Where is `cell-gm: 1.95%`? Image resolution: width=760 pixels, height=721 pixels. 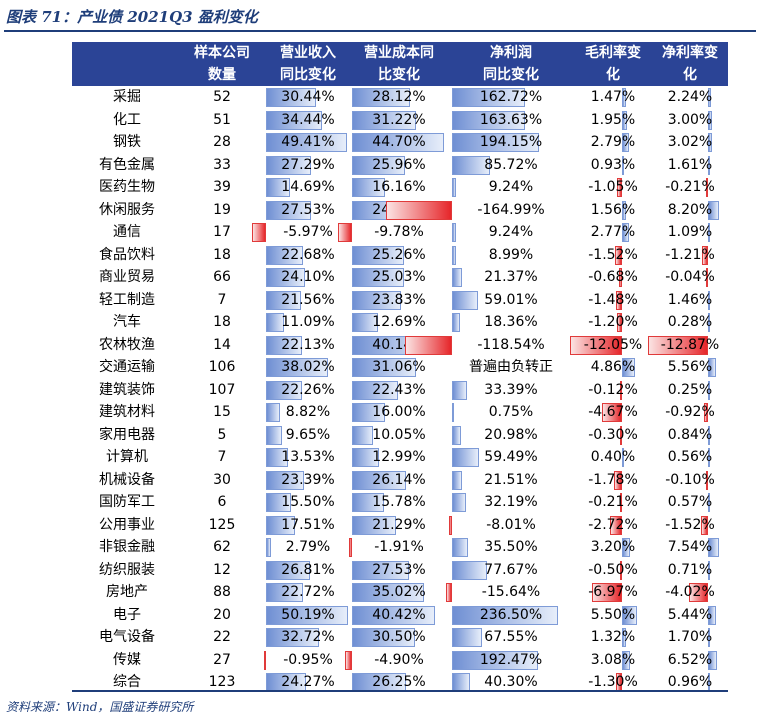
cell-gm: 1.95% is located at coordinates (613, 119).